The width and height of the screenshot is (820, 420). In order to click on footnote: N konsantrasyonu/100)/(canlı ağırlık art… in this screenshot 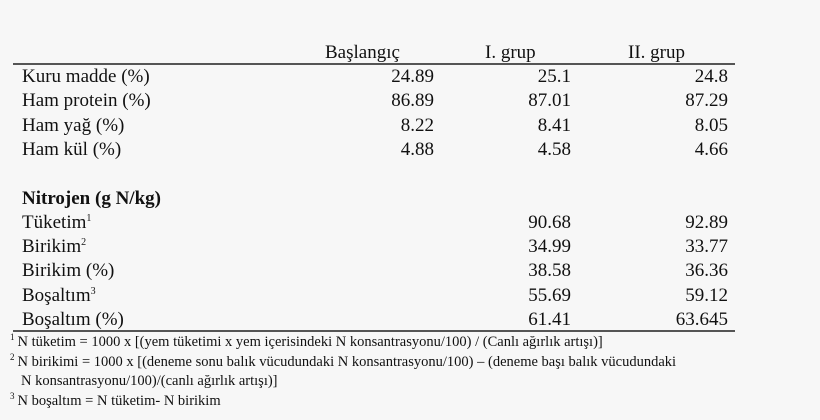, I will do `click(149, 381)`.